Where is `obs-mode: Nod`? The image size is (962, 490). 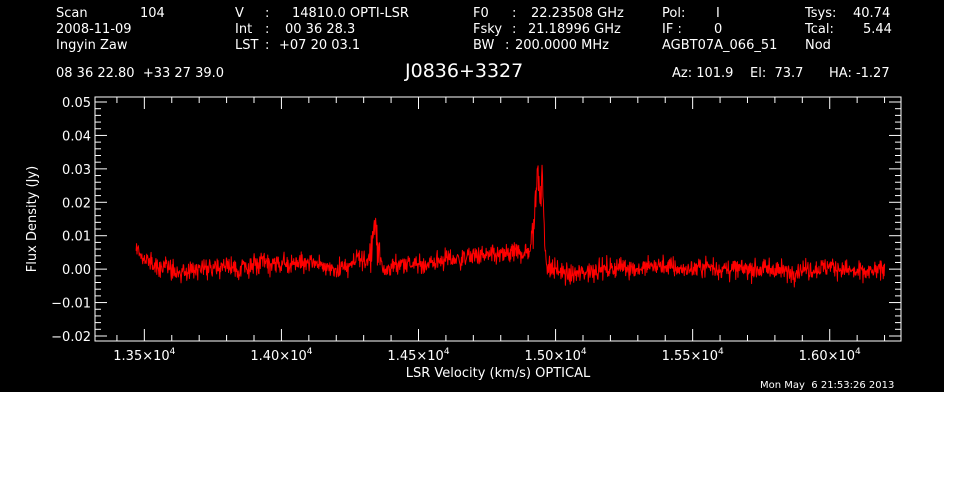
obs-mode: Nod is located at coordinates (818, 45).